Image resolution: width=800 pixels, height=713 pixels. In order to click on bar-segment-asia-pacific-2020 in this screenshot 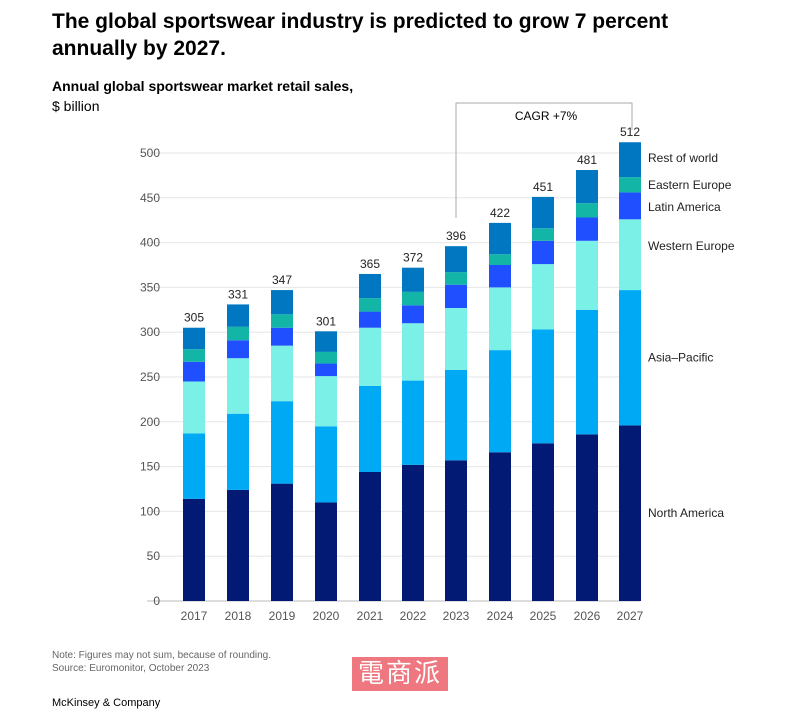, I will do `click(326, 464)`.